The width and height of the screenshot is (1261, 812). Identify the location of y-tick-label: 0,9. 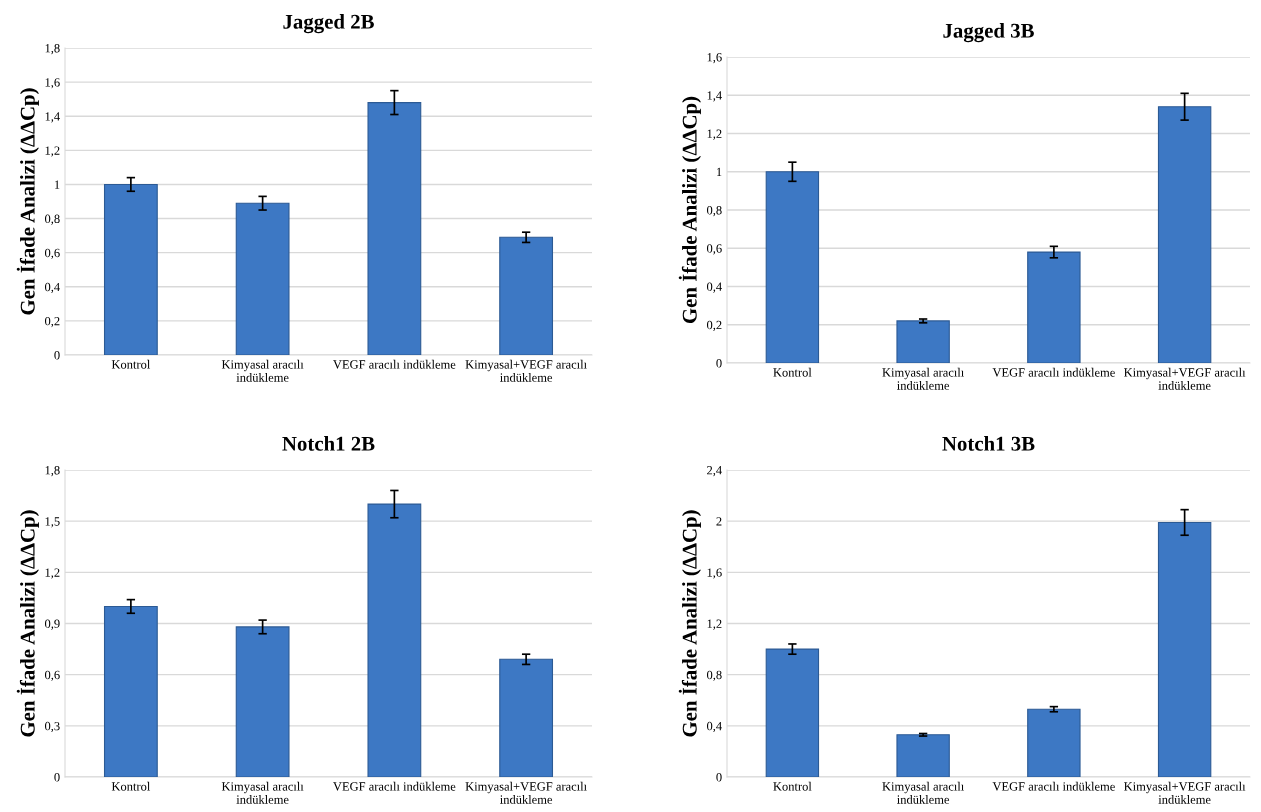
(52, 624).